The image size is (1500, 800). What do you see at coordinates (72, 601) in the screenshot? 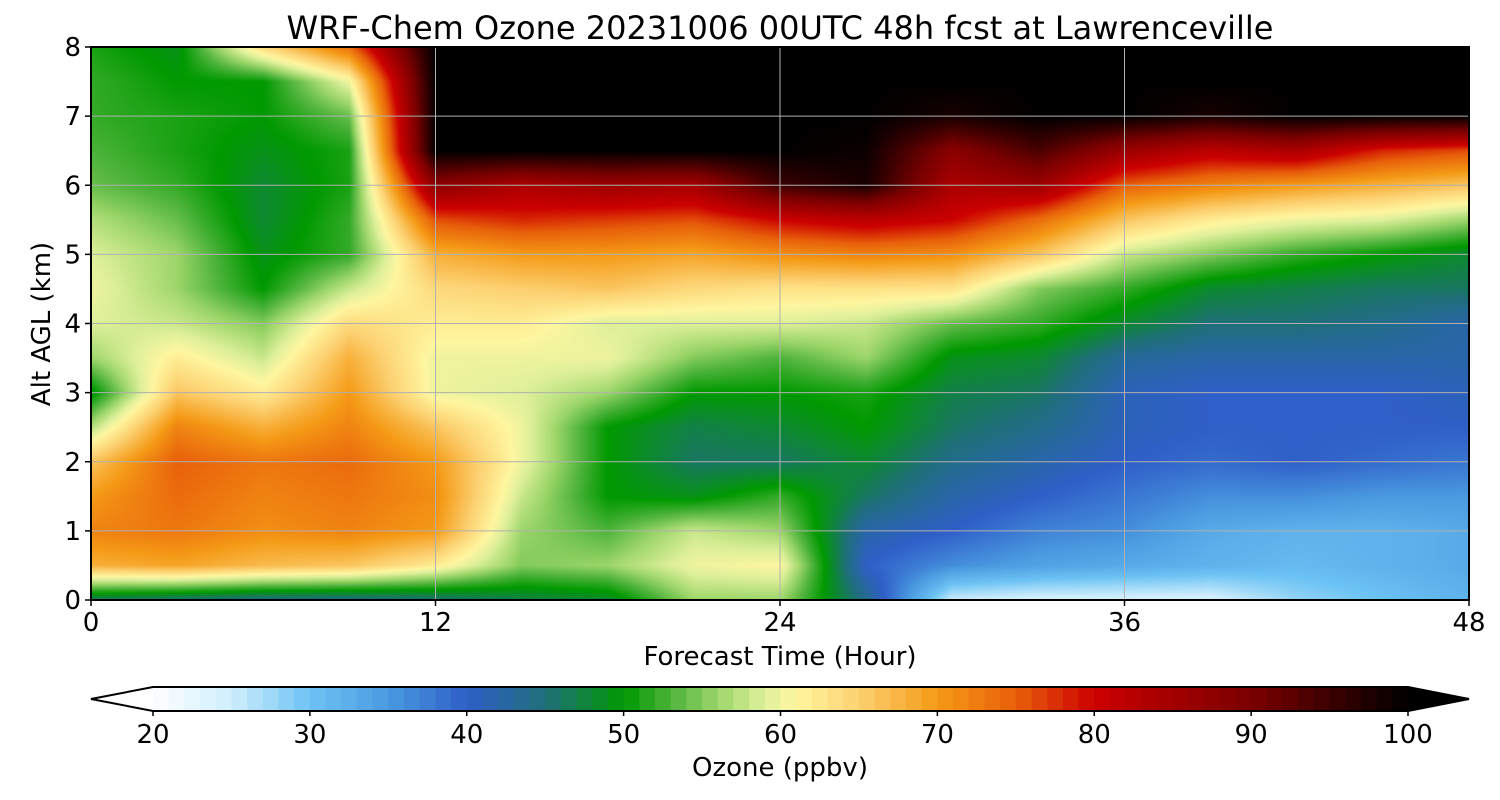
I see `y-tick-label: 0` at bounding box center [72, 601].